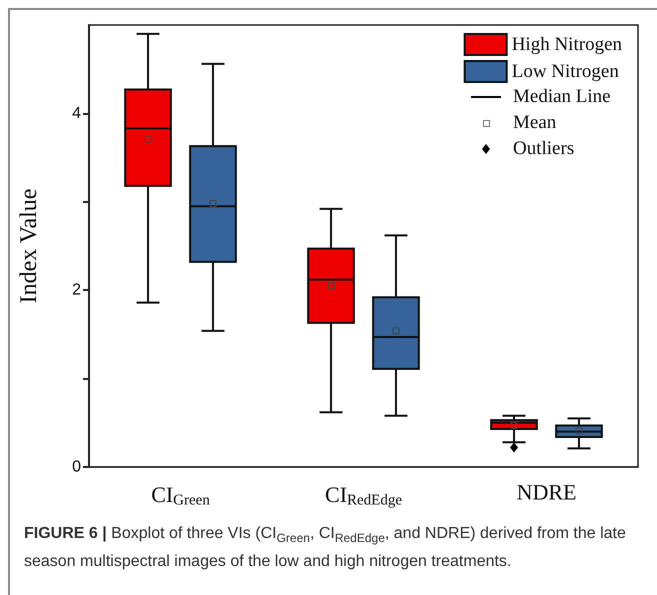 The width and height of the screenshot is (657, 595). What do you see at coordinates (534, 123) in the screenshot?
I see `annotation: Mean` at bounding box center [534, 123].